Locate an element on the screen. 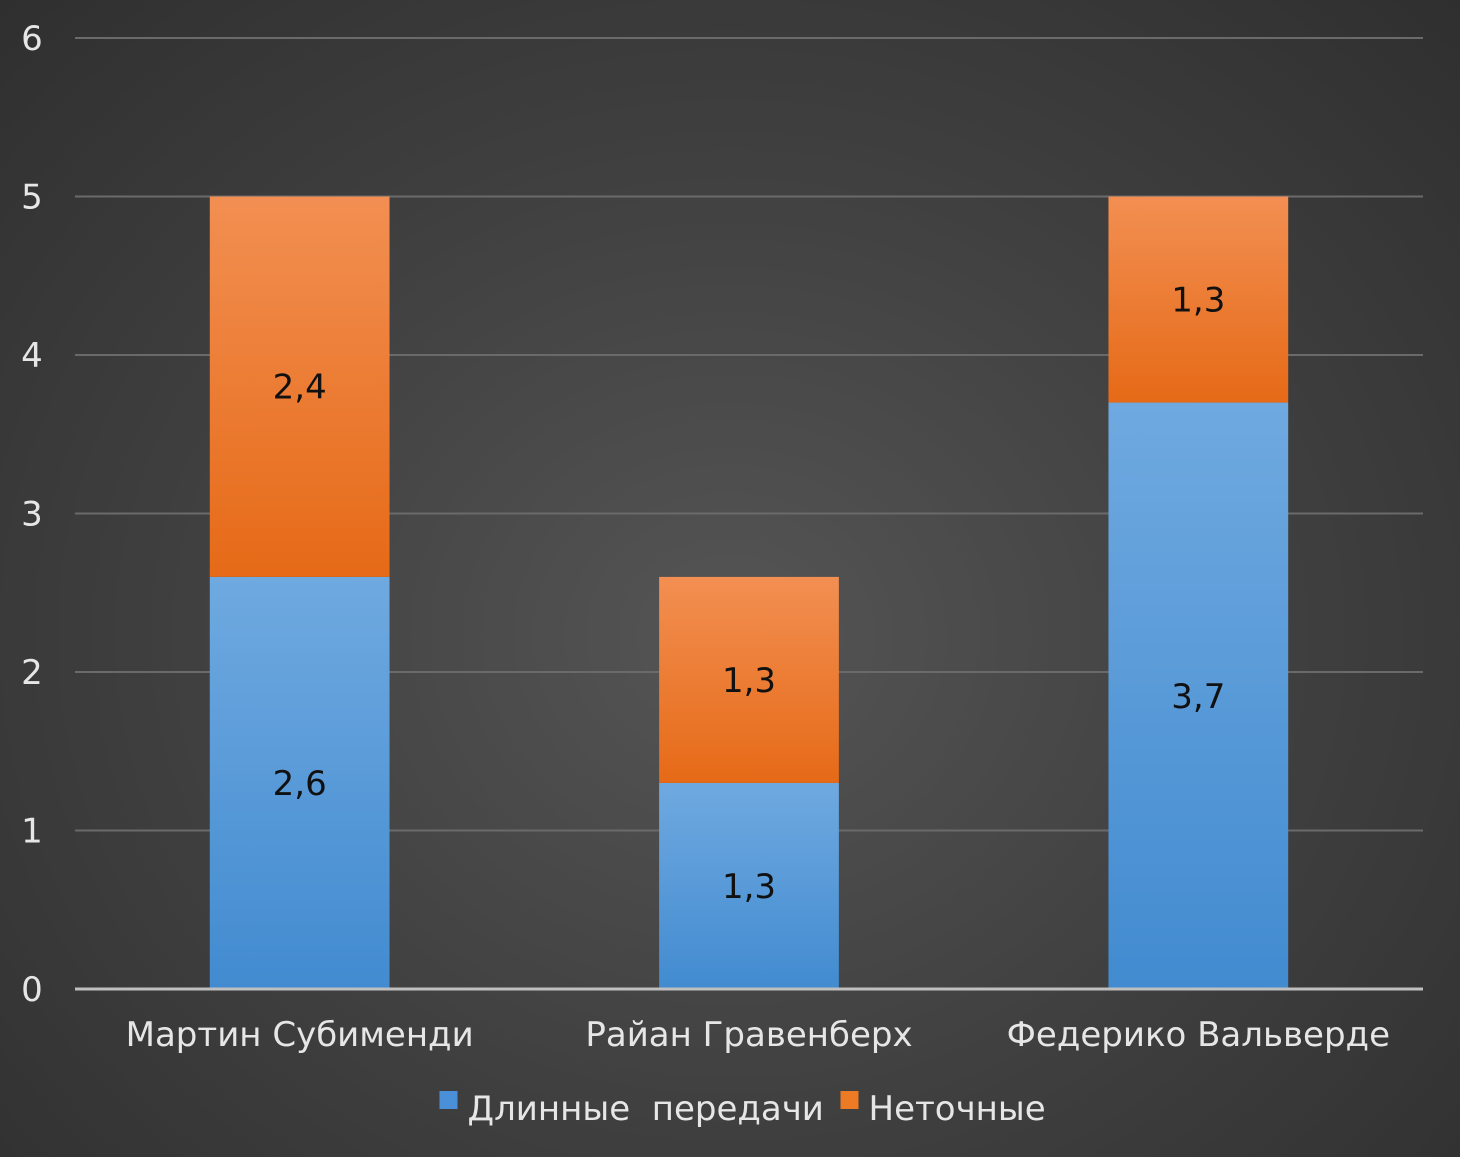 The height and width of the screenshot is (1157, 1460). data-label-inaccurate-1: 1,3 is located at coordinates (749, 681).